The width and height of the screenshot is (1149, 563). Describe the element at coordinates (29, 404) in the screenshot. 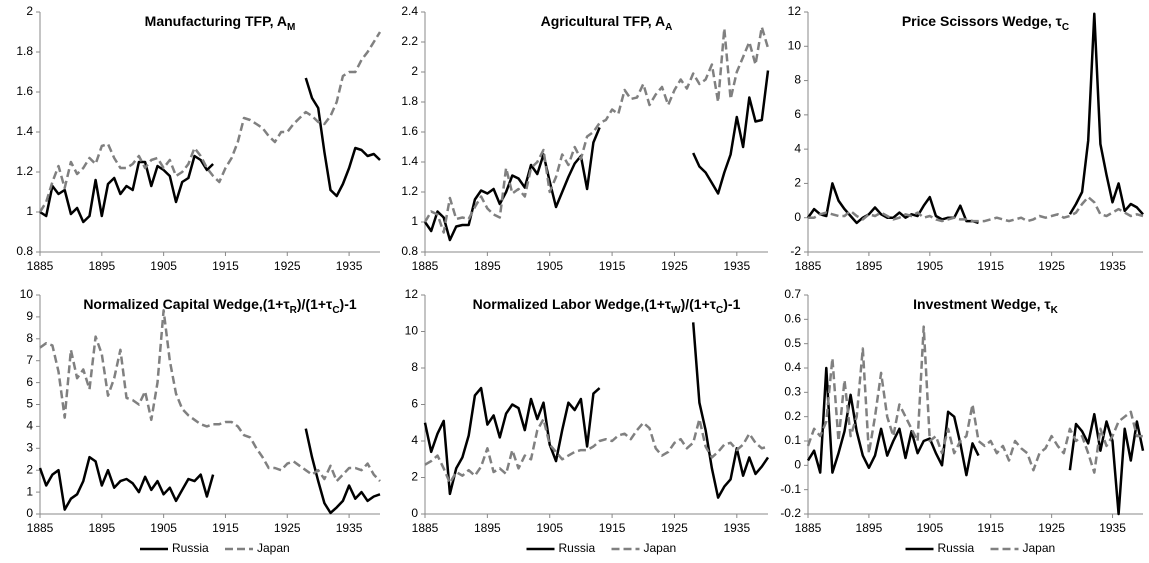

I see `y-tick-label: 5` at that location.